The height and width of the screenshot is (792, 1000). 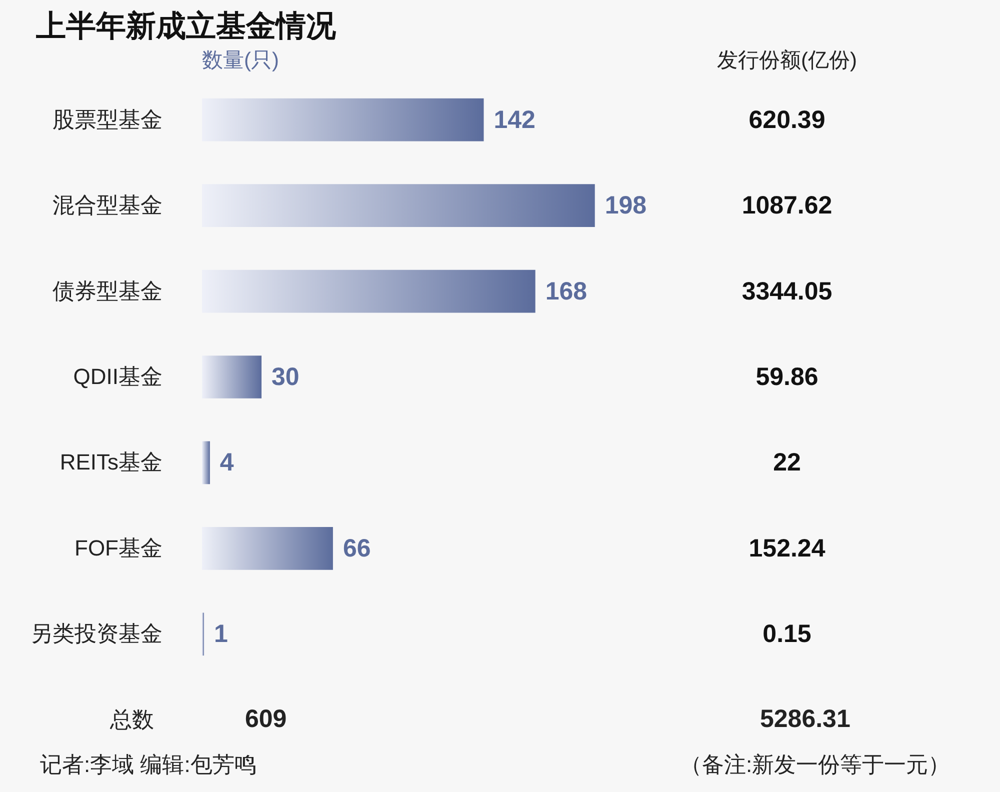 I want to click on text: 发行份额(亿份), so click(x=787, y=60).